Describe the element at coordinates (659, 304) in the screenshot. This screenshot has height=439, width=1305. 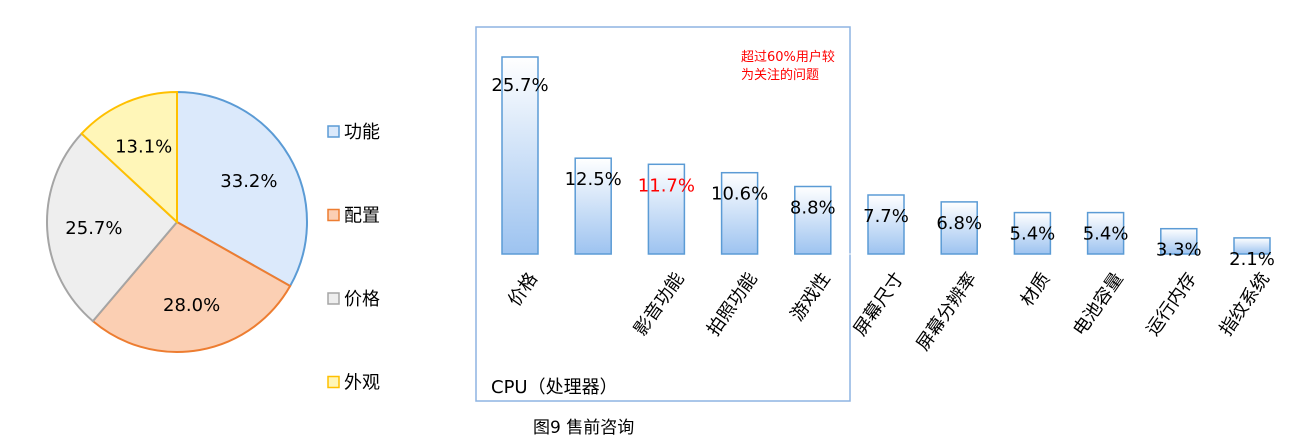
I see `category-label: 影音功能` at that location.